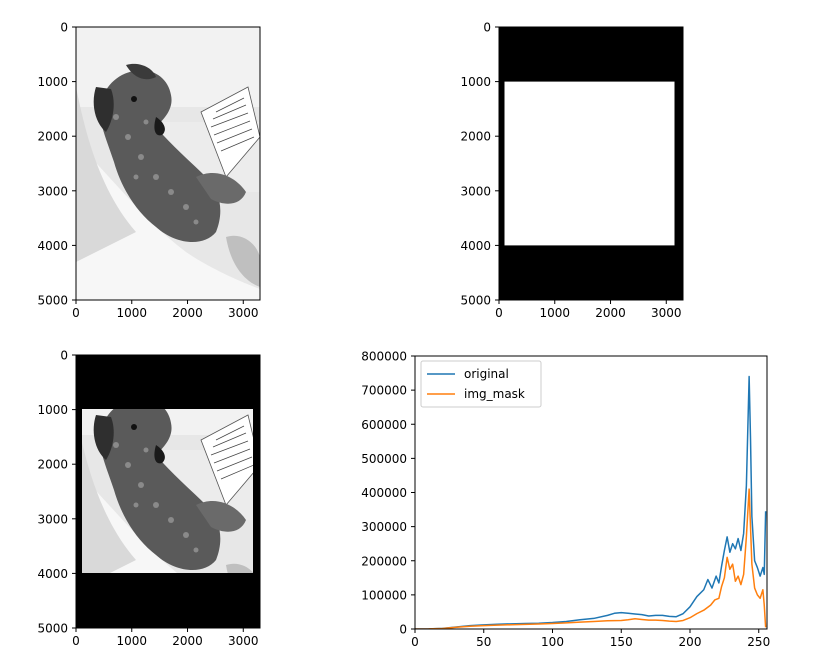  I want to click on y-tick-label: 400000, so click(384, 493).